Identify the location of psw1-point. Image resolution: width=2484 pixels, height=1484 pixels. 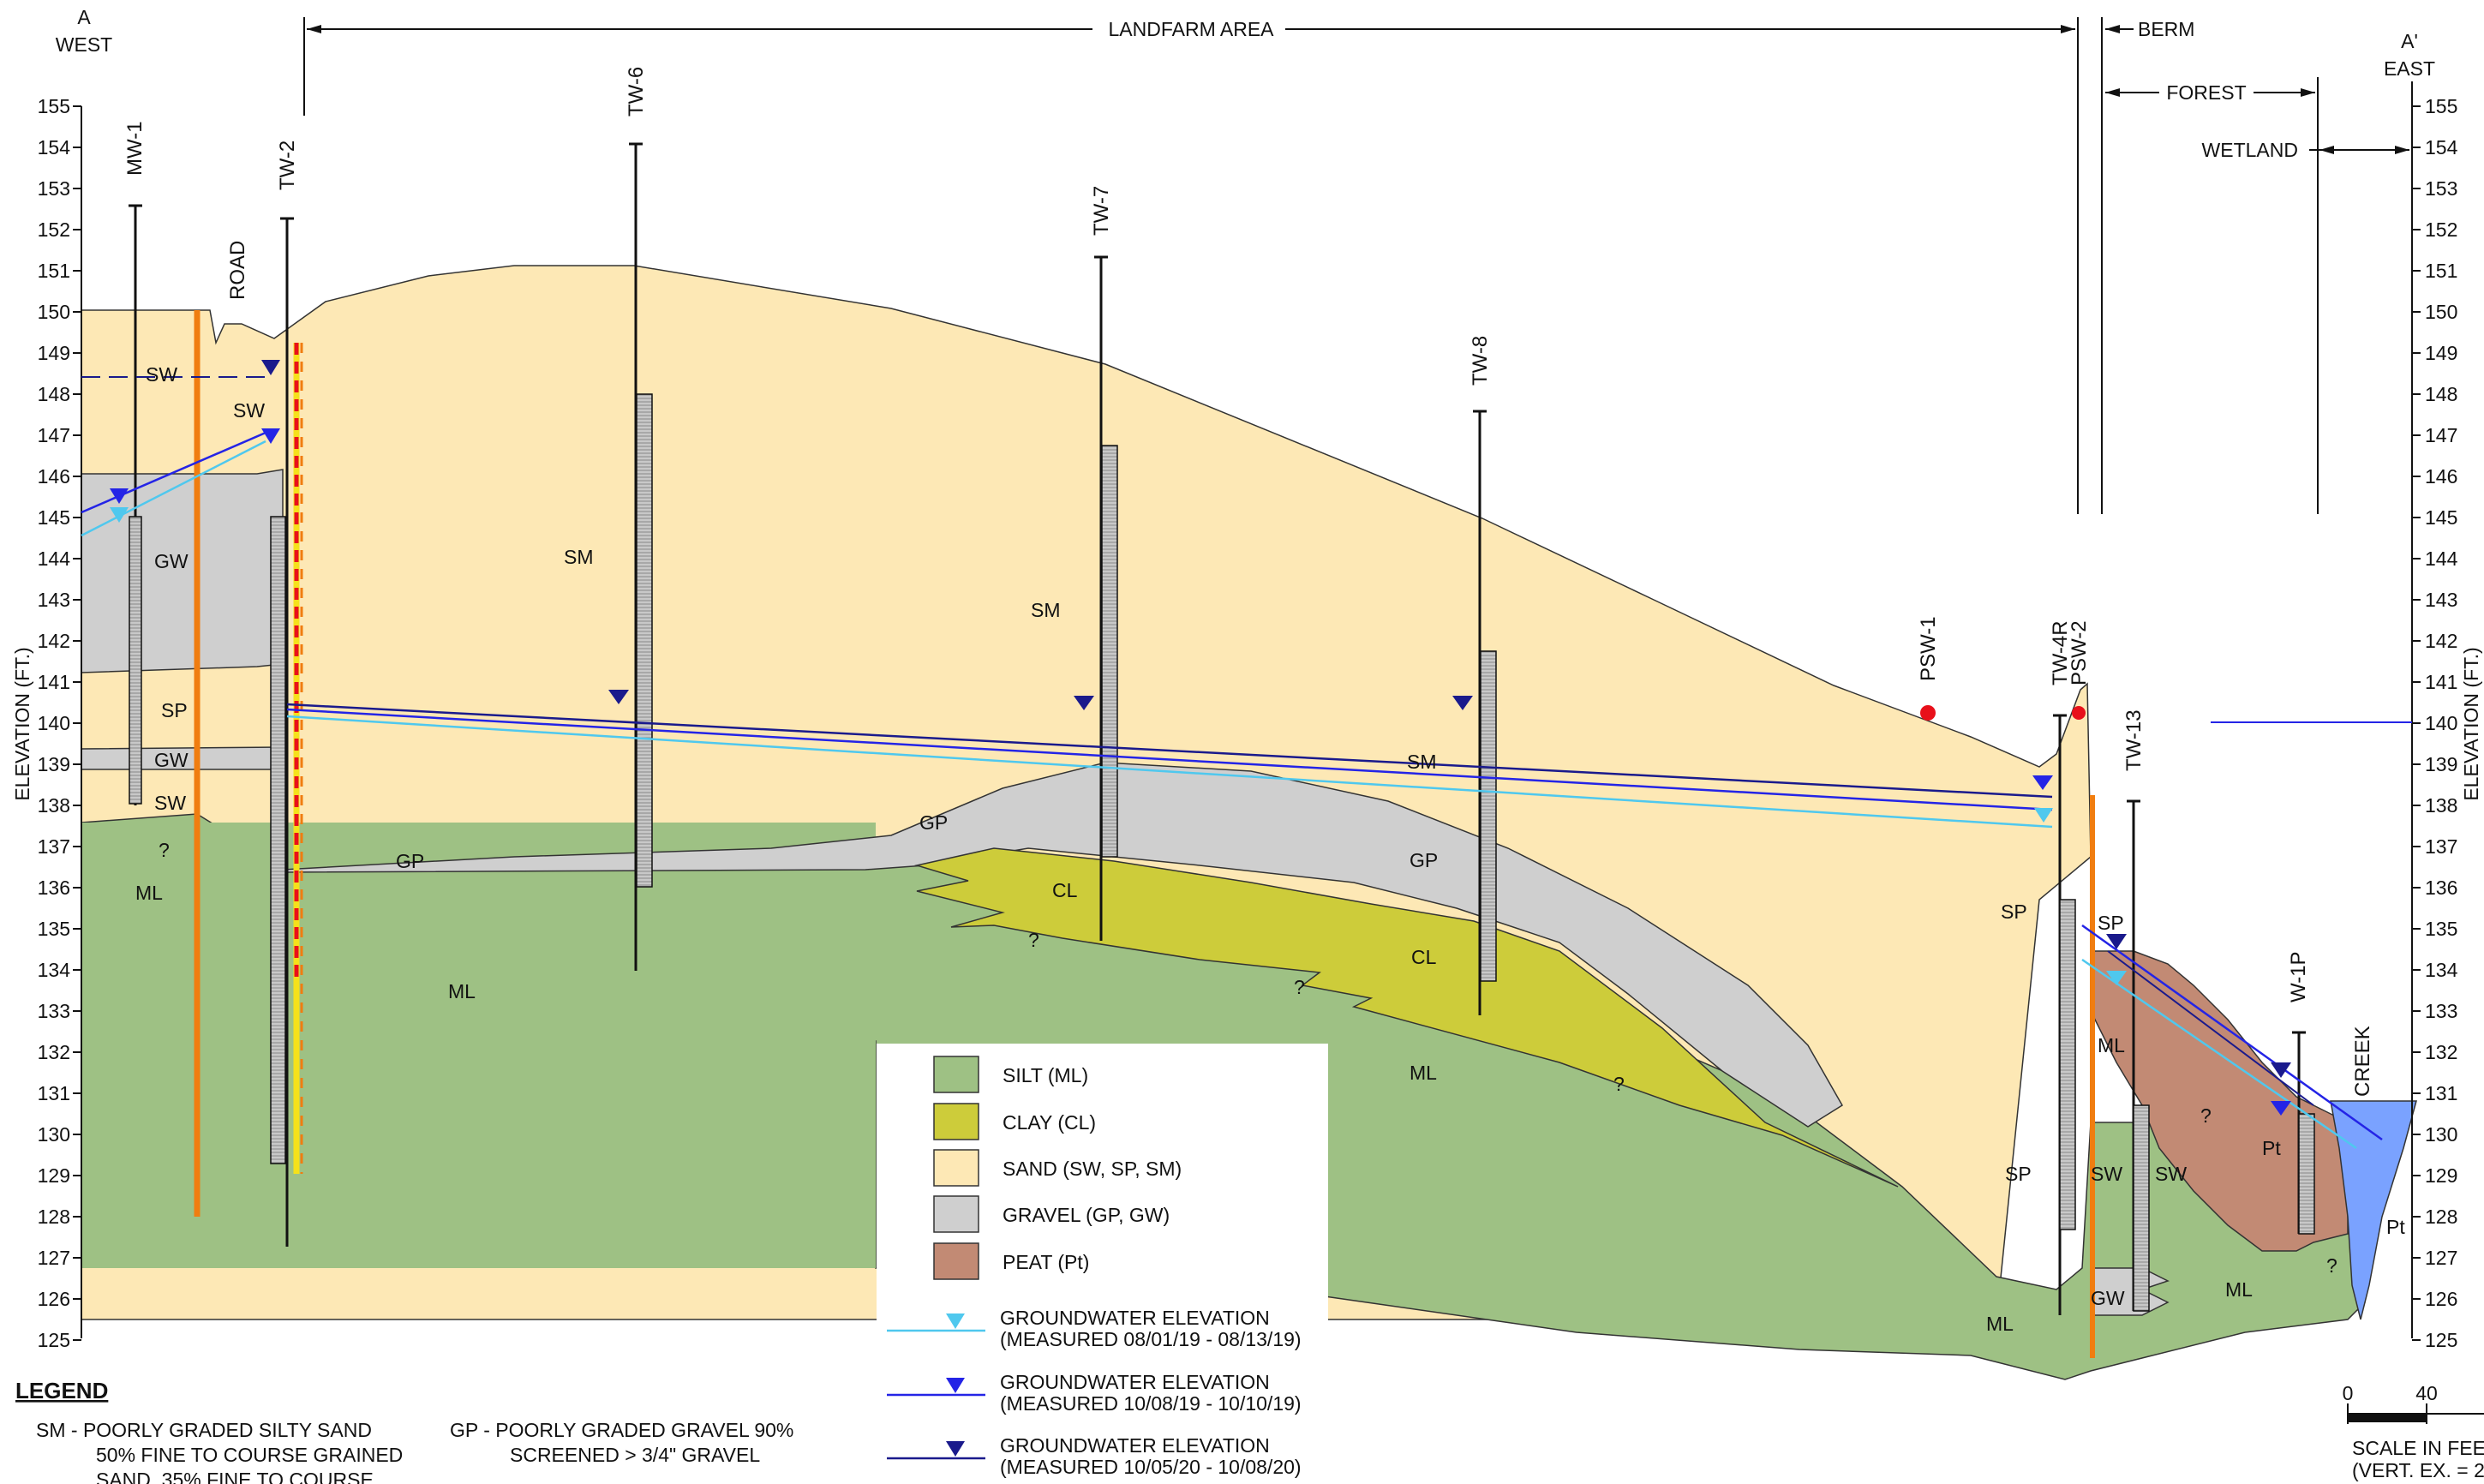
(1928, 713).